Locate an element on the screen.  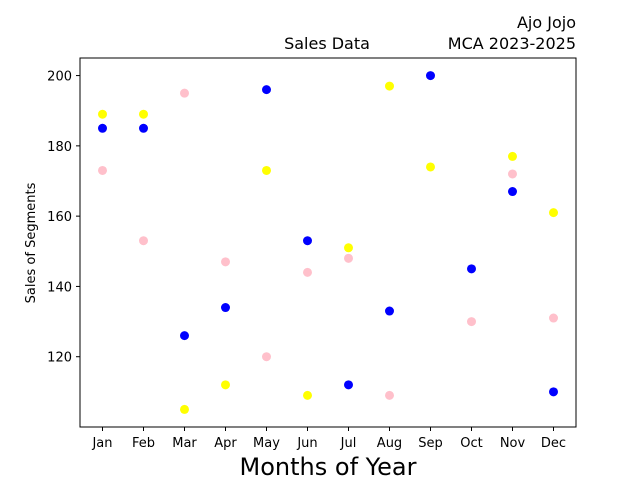
x-tick-label: Jul is located at coordinates (348, 443).